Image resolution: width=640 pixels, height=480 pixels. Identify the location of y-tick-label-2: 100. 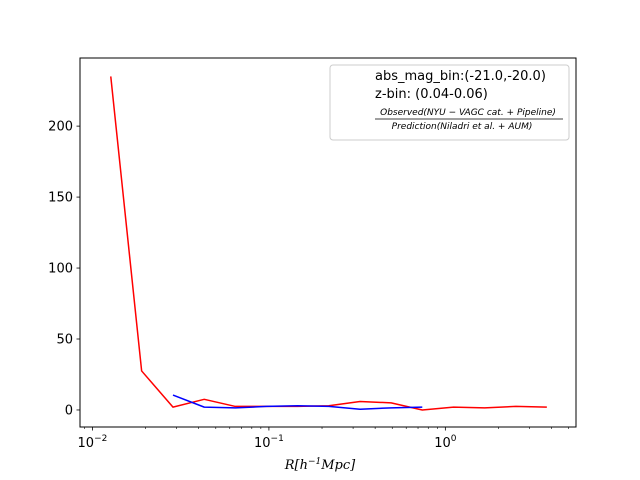
(60, 269).